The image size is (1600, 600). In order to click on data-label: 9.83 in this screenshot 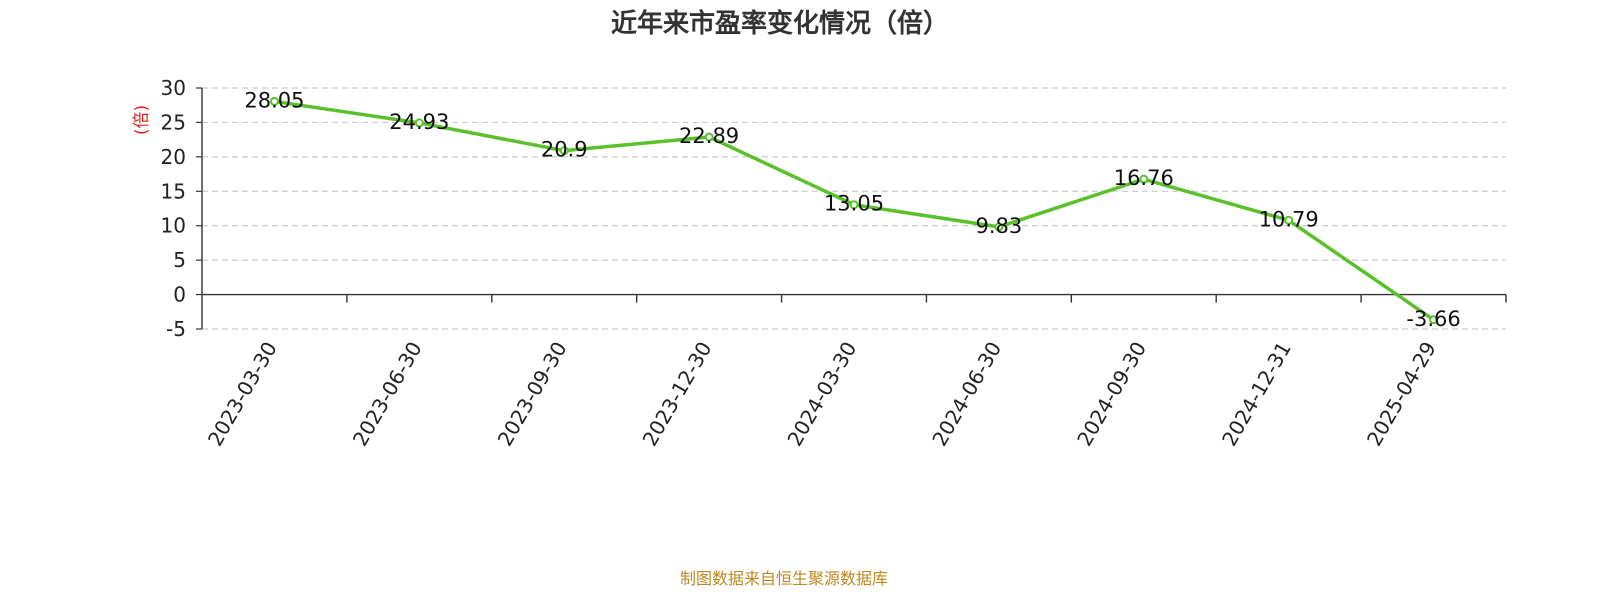, I will do `click(999, 226)`.